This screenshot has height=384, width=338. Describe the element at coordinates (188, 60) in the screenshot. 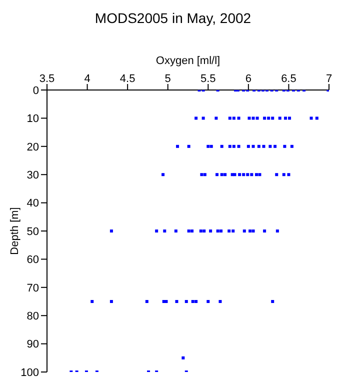

I see `x-axis-title: Oxygen [ml/l]` at that location.